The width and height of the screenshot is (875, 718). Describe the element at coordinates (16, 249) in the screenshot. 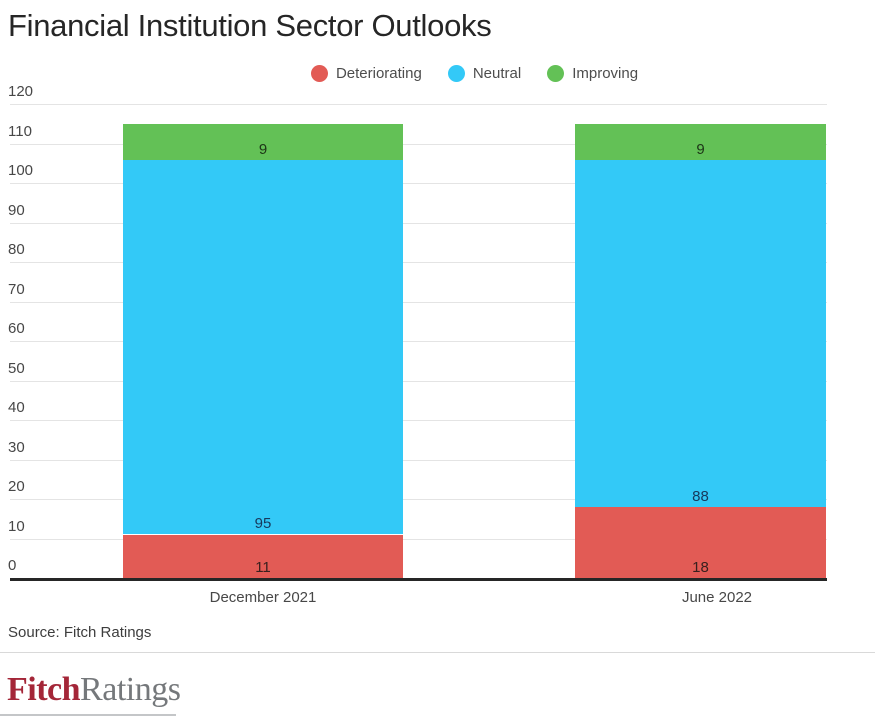

I see `y-axis-tick-80: 80` at that location.